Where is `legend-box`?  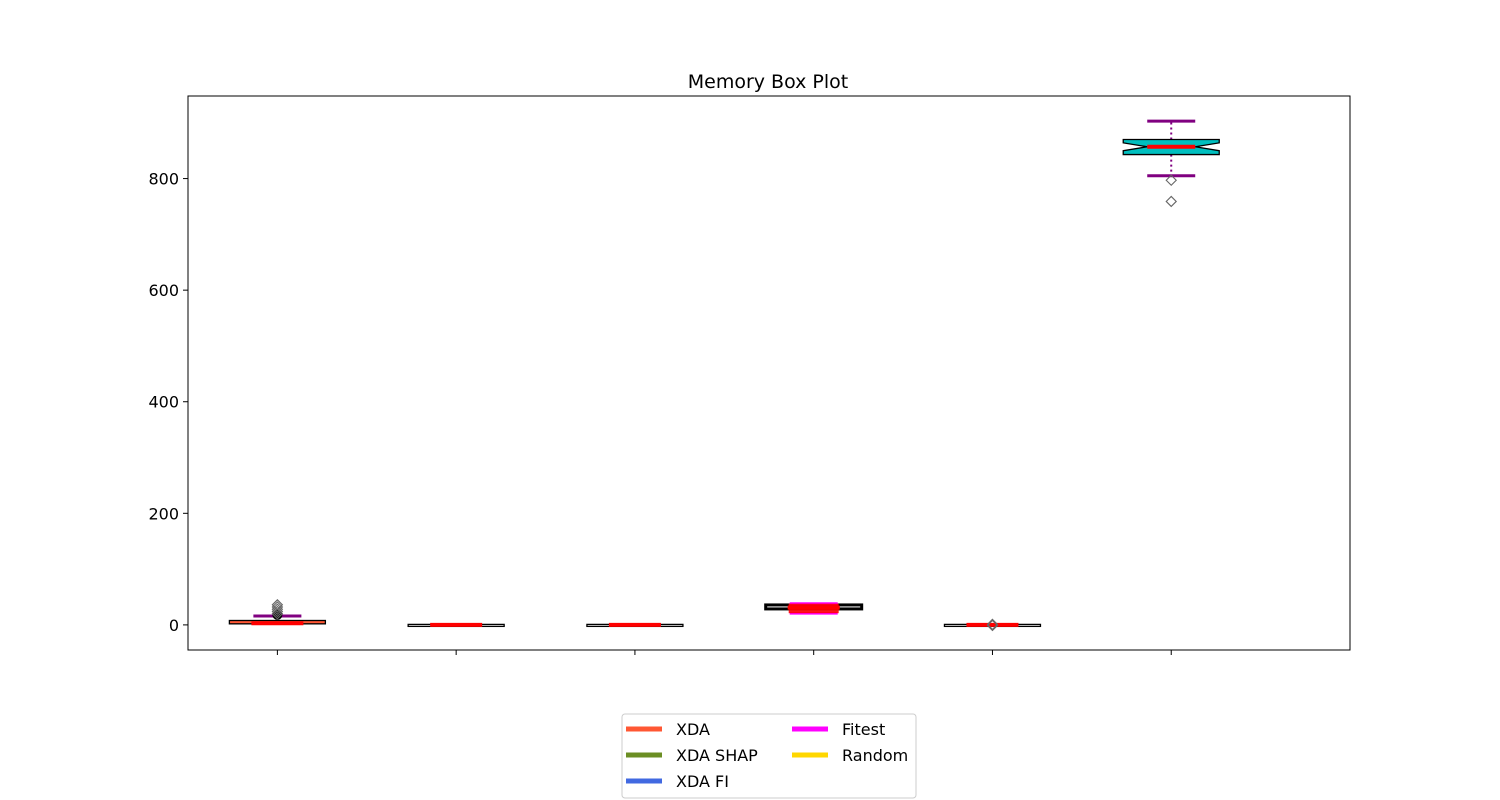 legend-box is located at coordinates (769, 756).